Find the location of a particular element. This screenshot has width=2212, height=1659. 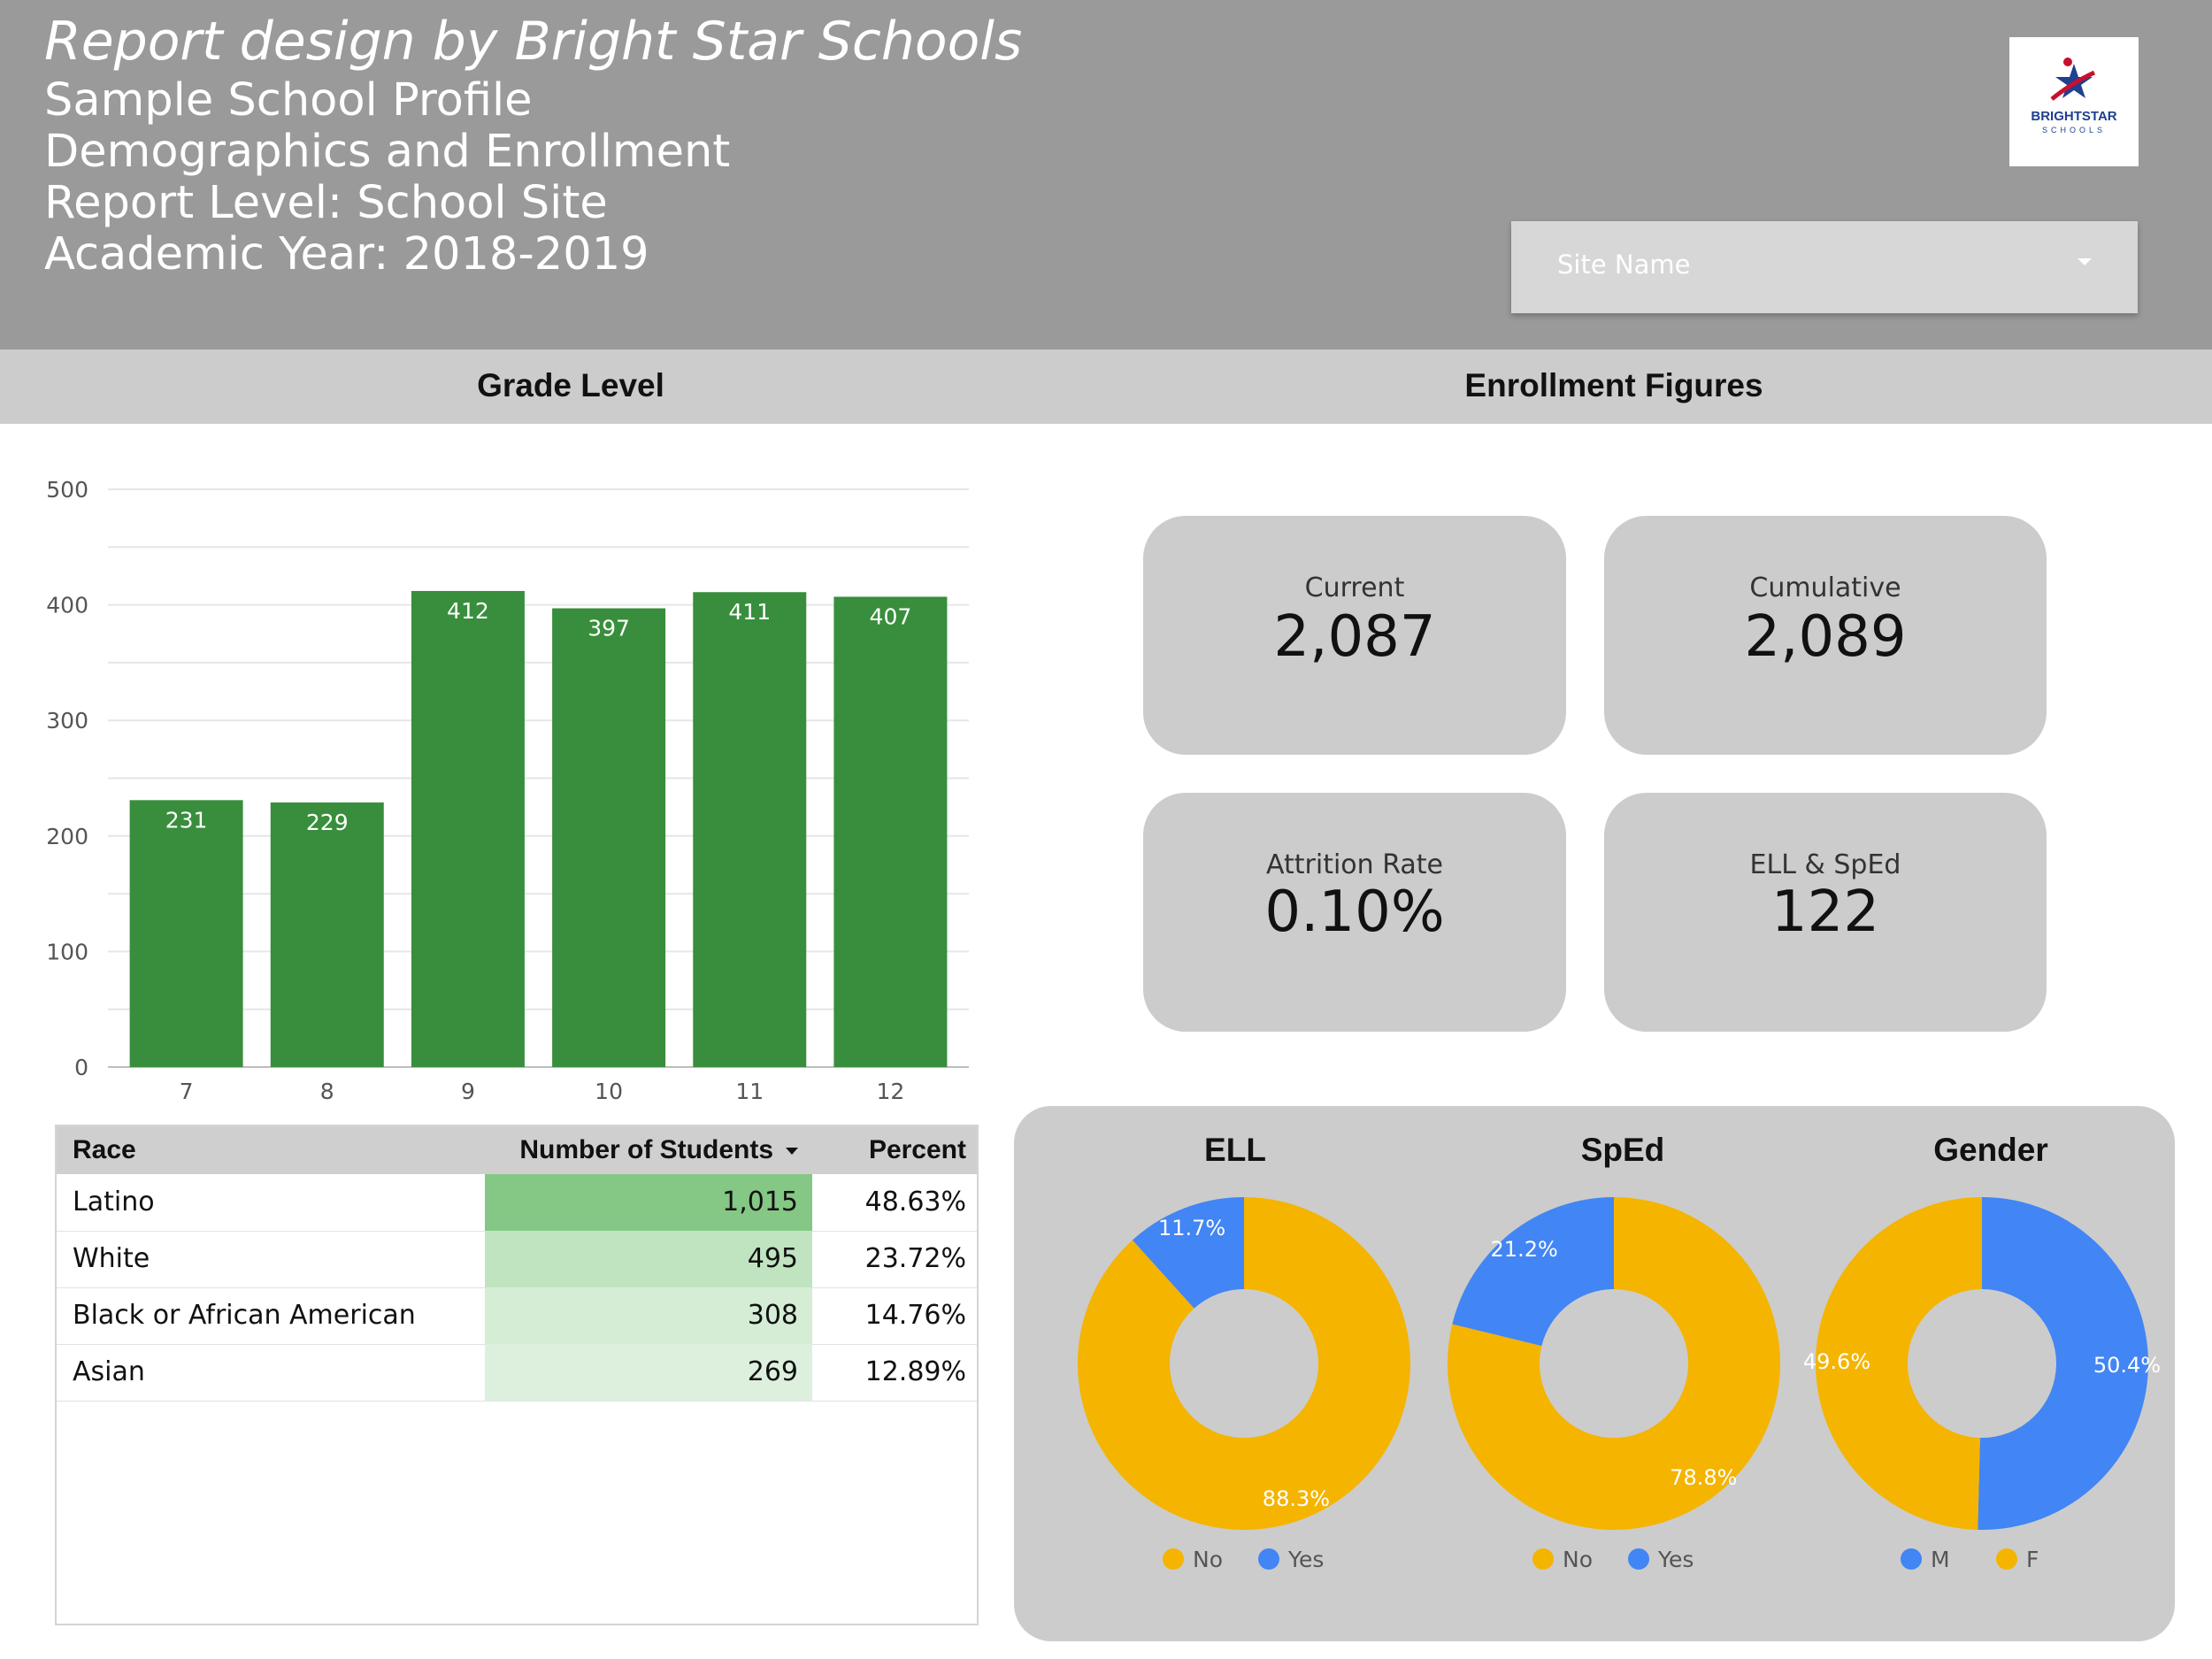

slice-label: 11.7% is located at coordinates (1192, 1228).